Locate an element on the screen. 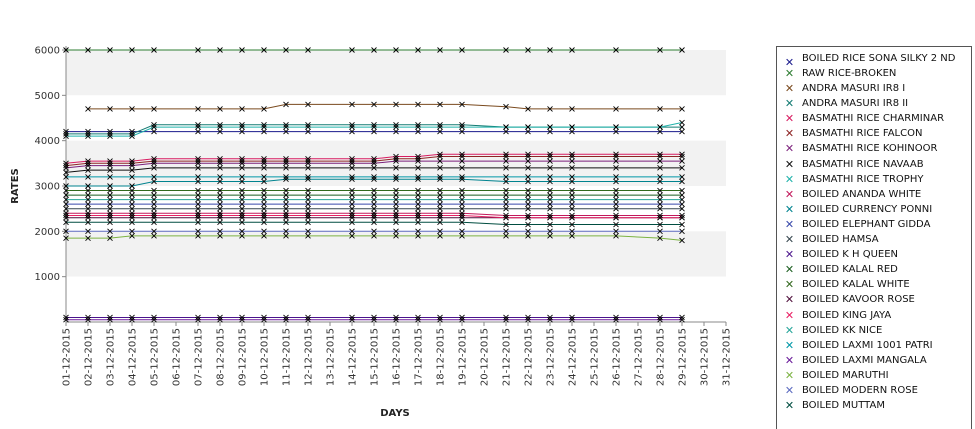 The height and width of the screenshot is (429, 975). x-tick-label: 28-12-2015 is located at coordinates (661, 357).